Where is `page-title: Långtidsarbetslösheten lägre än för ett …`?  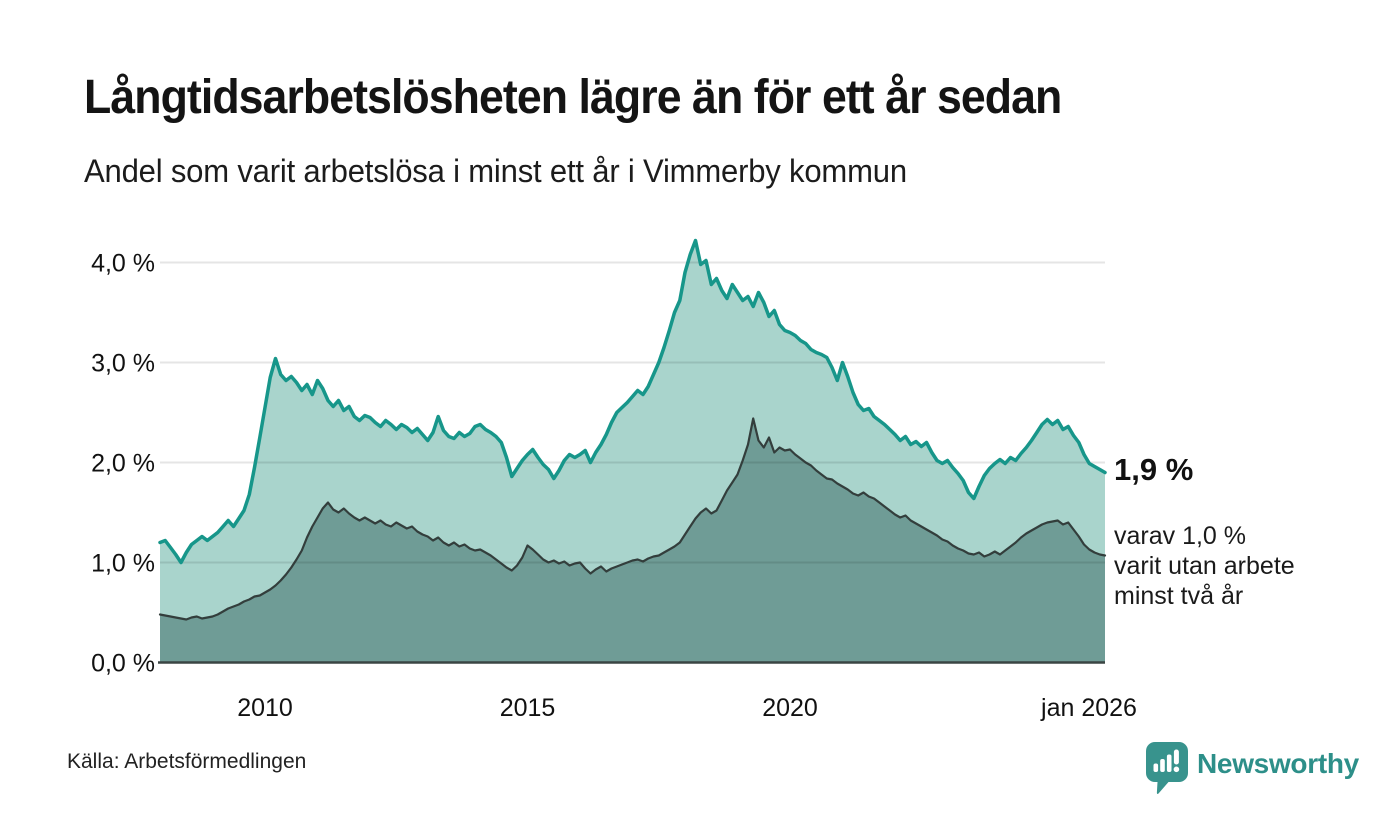 page-title: Långtidsarbetslösheten lägre än för ett … is located at coordinates (573, 97).